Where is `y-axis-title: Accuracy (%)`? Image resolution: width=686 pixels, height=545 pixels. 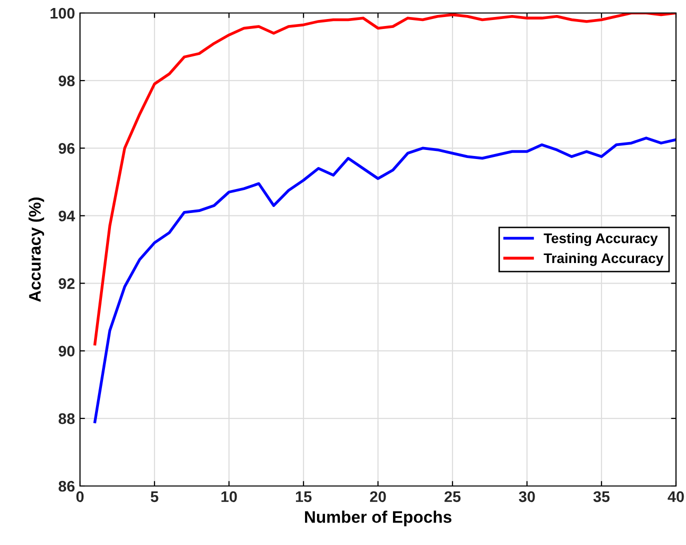 y-axis-title: Accuracy (%) is located at coordinates (36, 250).